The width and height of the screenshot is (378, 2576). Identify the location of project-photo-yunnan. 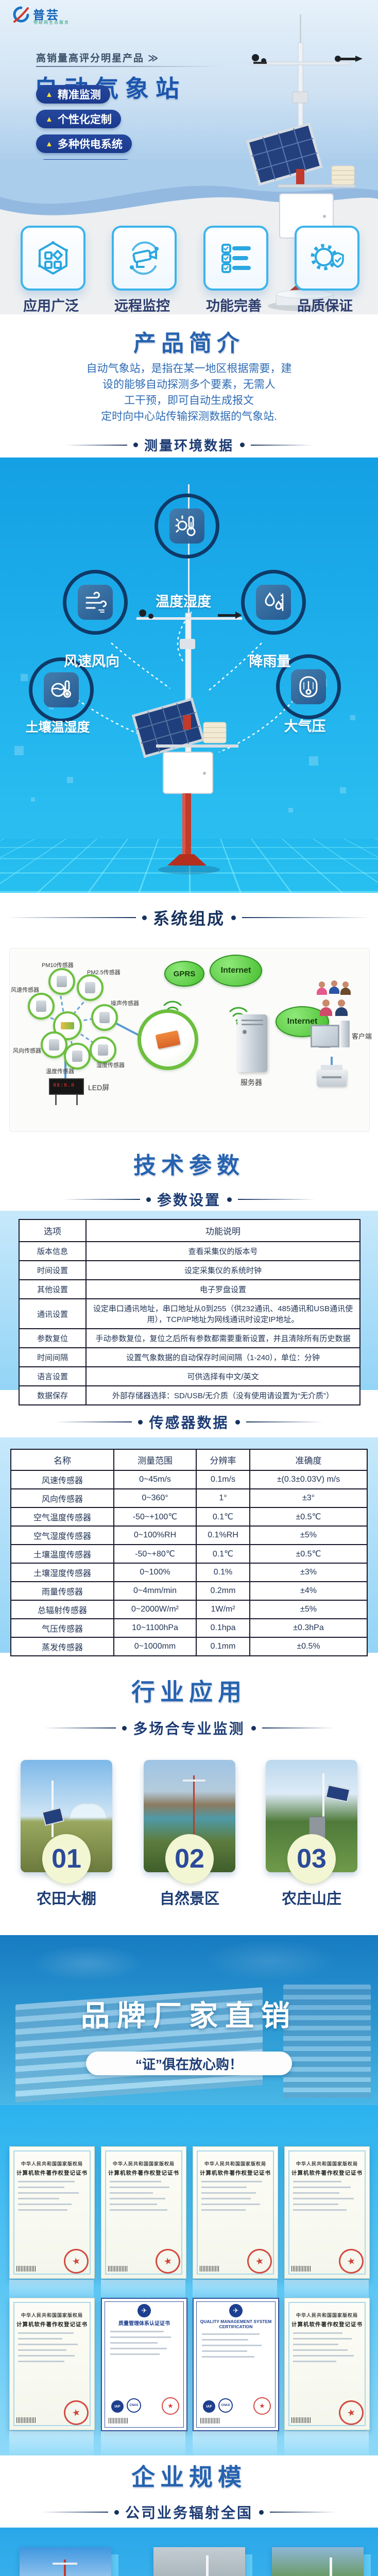
(318, 2561).